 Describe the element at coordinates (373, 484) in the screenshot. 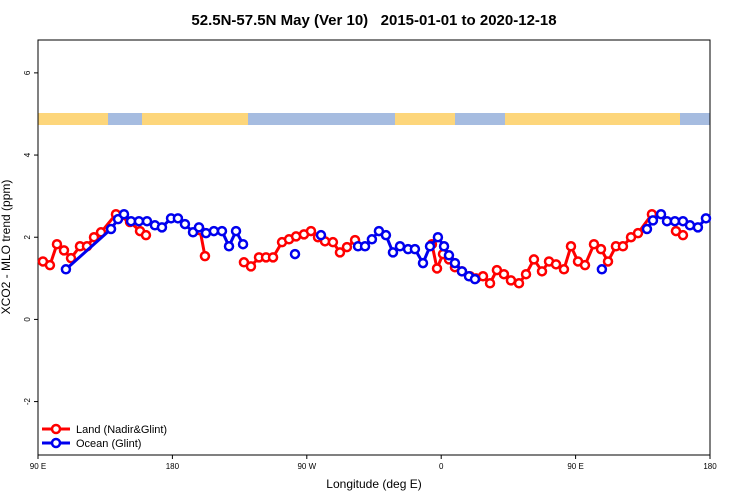

I see `x-axis-label: Longitude (deg E)` at that location.